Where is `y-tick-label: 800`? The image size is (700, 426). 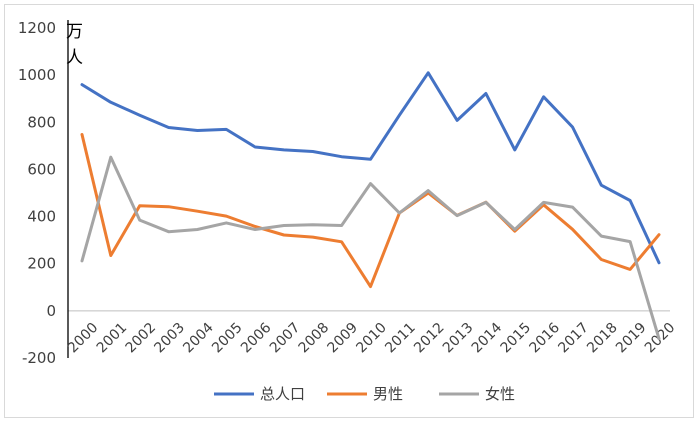
y-tick-label: 800 is located at coordinates (41, 122).